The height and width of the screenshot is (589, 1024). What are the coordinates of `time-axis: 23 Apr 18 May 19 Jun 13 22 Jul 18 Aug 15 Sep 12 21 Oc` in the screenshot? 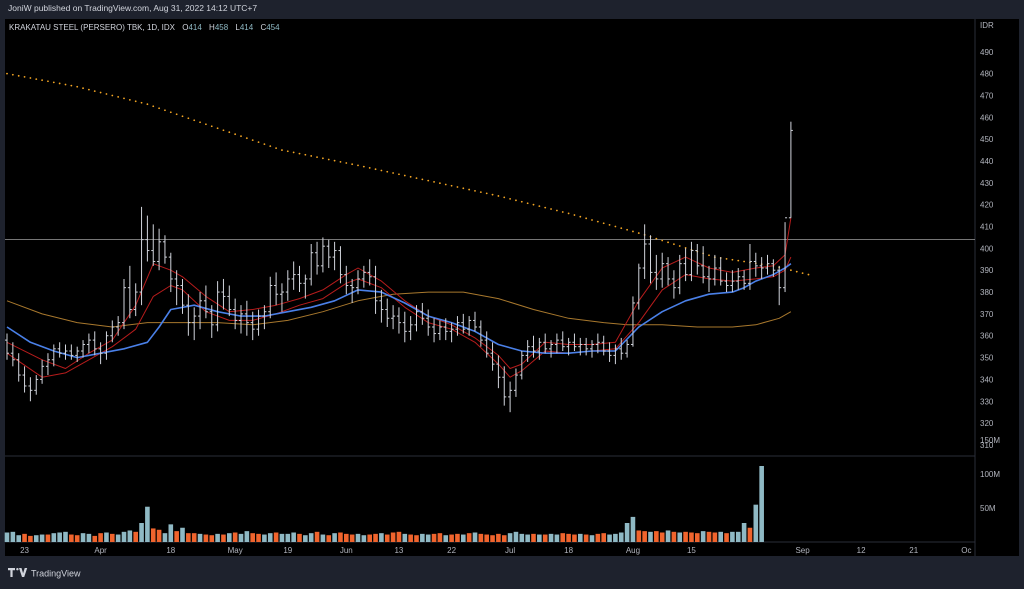 It's located at (495, 550).